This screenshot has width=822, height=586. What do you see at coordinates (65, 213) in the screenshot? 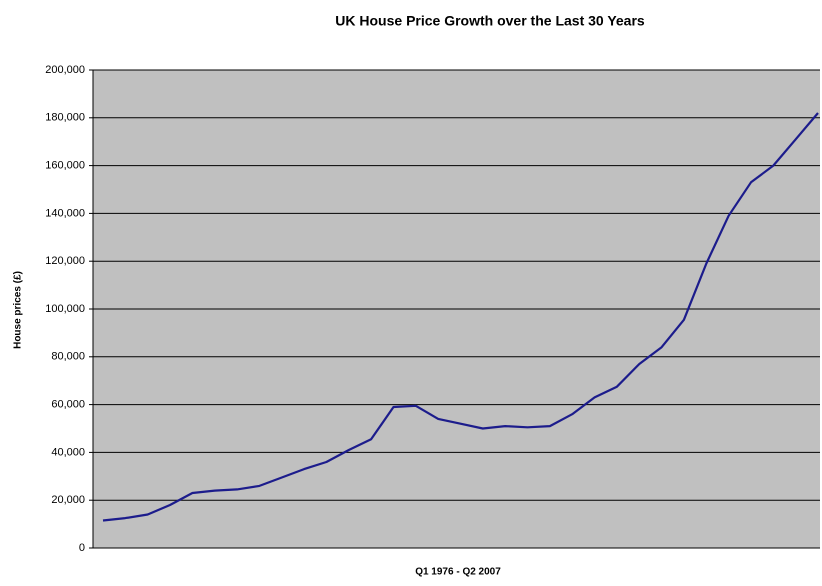
I see `y-tick-label: 140,000` at bounding box center [65, 213].